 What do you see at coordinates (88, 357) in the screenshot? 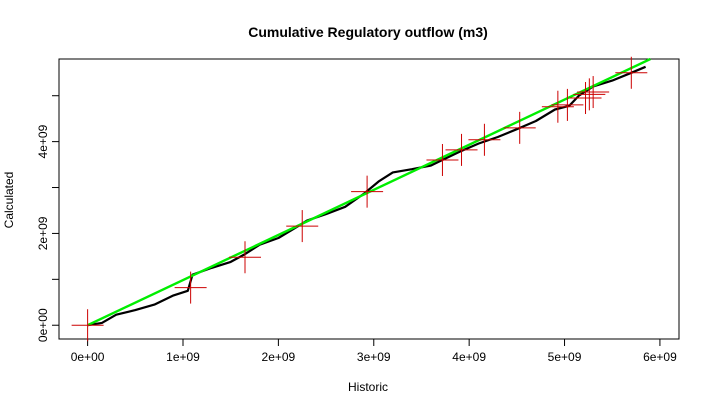
I see `x-tick-label: 0e+00` at bounding box center [88, 357].